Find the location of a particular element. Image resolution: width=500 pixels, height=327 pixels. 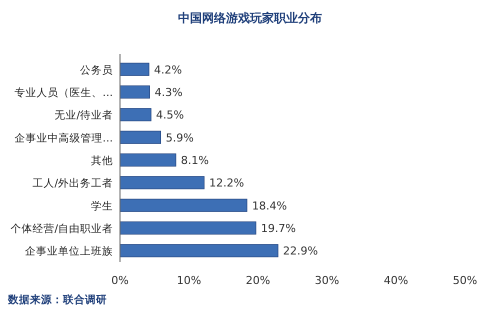

data-label: 22.9% is located at coordinates (300, 251).